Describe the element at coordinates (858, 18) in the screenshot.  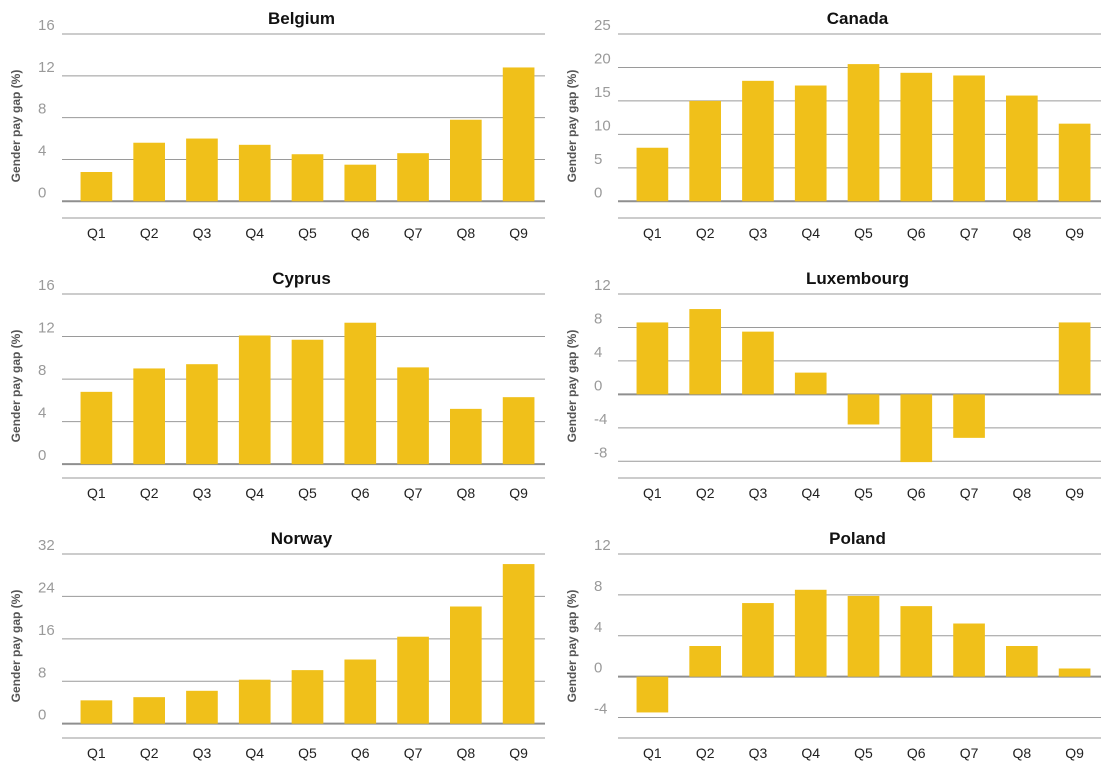
I see `chart-title: Canada` at that location.